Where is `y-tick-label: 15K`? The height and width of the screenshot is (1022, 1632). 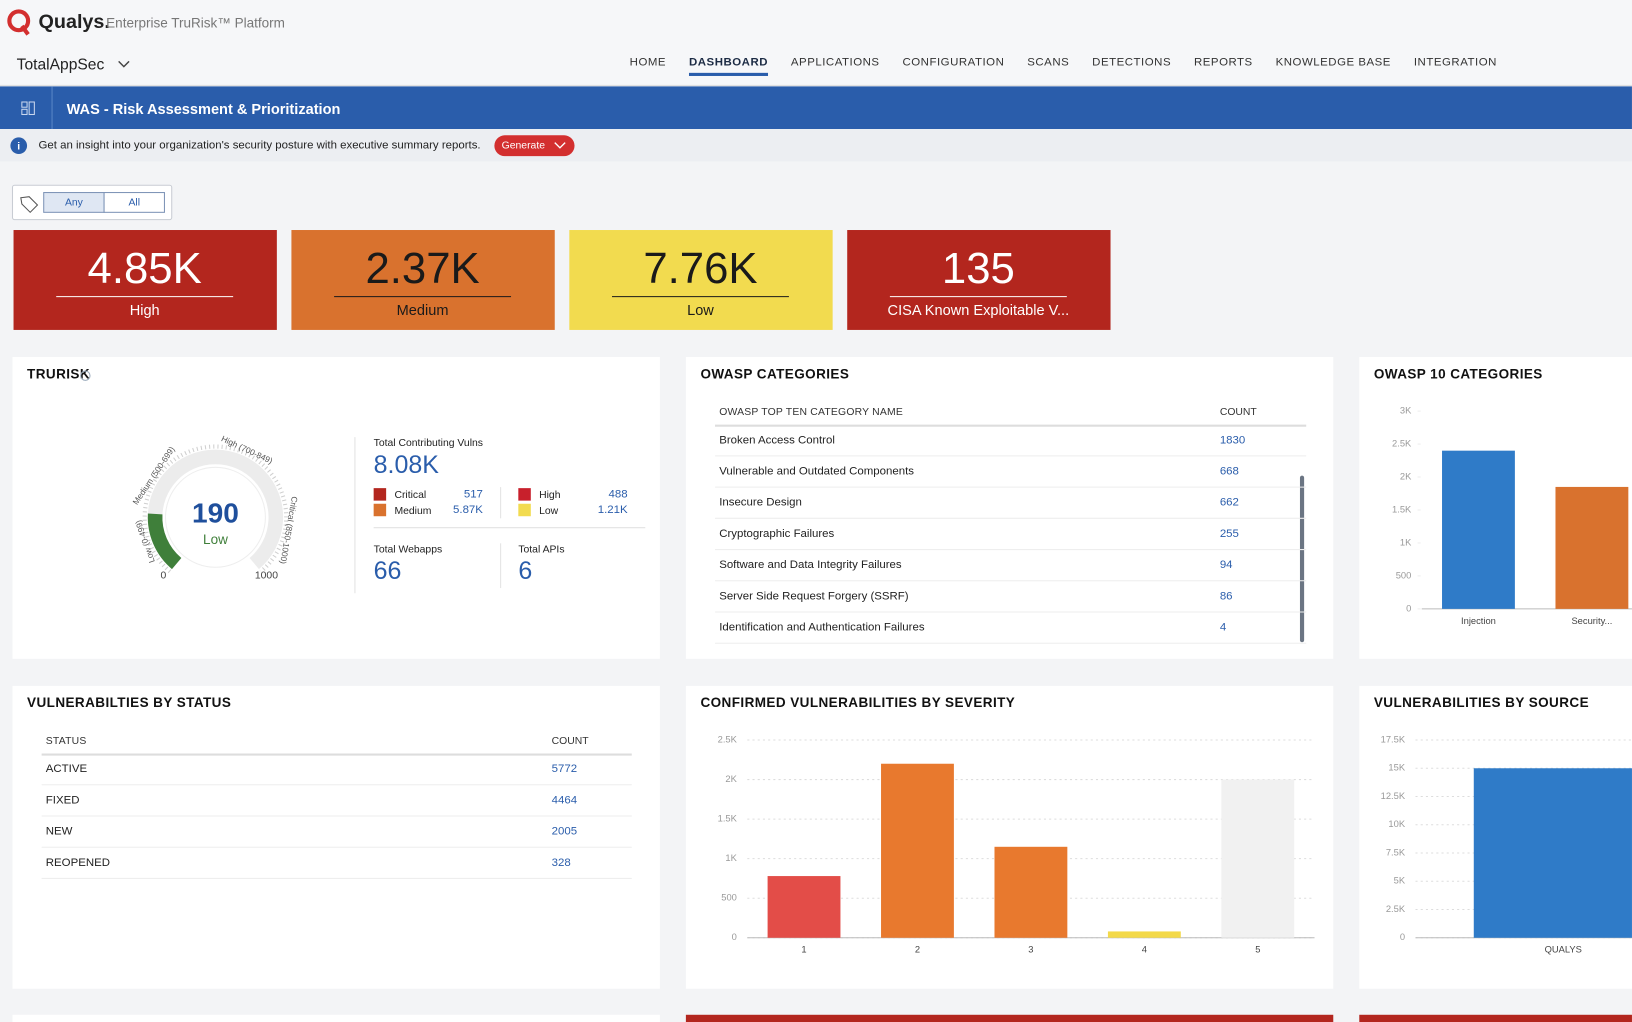
y-tick-label: 15K is located at coordinates (1396, 768).